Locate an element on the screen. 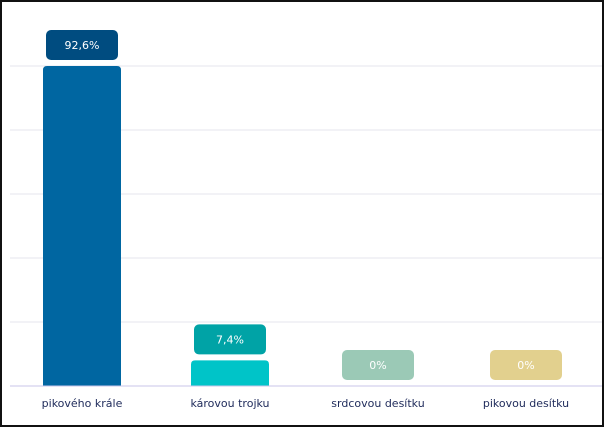 This screenshot has width=604, height=429. data-label: 7,4% is located at coordinates (230, 339).